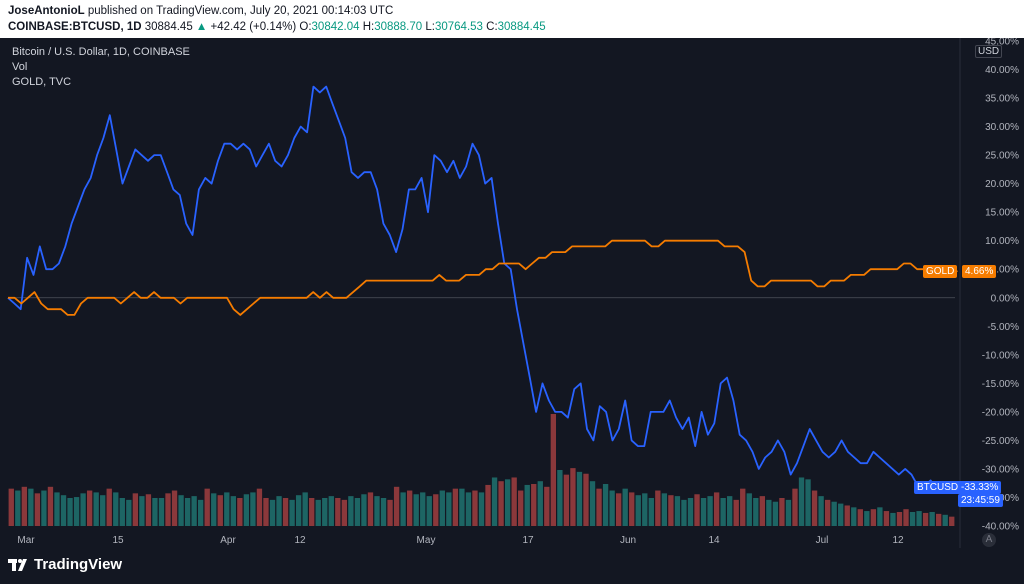 Image resolution: width=1024 pixels, height=584 pixels. I want to click on low-value: 30764.53, so click(458, 27).